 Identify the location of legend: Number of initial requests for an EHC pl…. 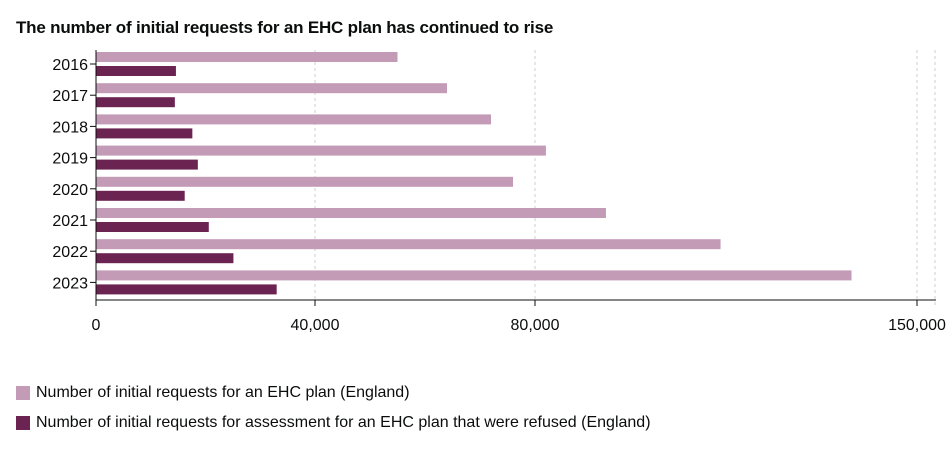
(333, 410).